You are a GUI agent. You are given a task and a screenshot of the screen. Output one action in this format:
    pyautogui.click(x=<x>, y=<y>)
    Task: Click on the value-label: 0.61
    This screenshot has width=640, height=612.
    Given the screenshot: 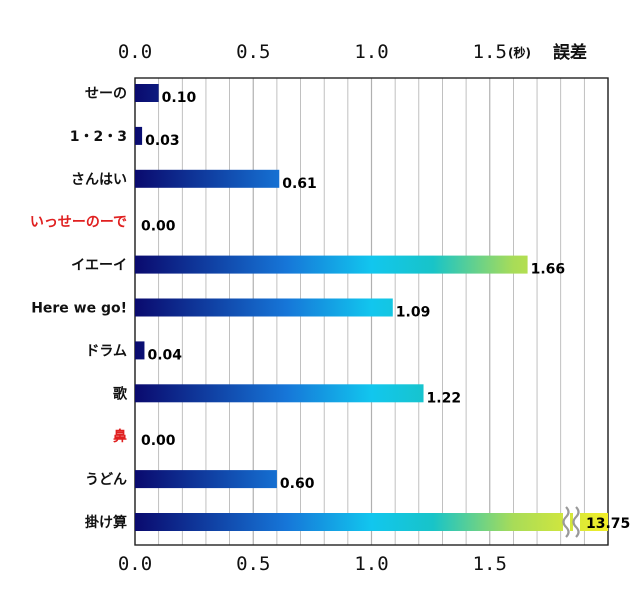 What is the action you would take?
    pyautogui.click(x=299, y=184)
    